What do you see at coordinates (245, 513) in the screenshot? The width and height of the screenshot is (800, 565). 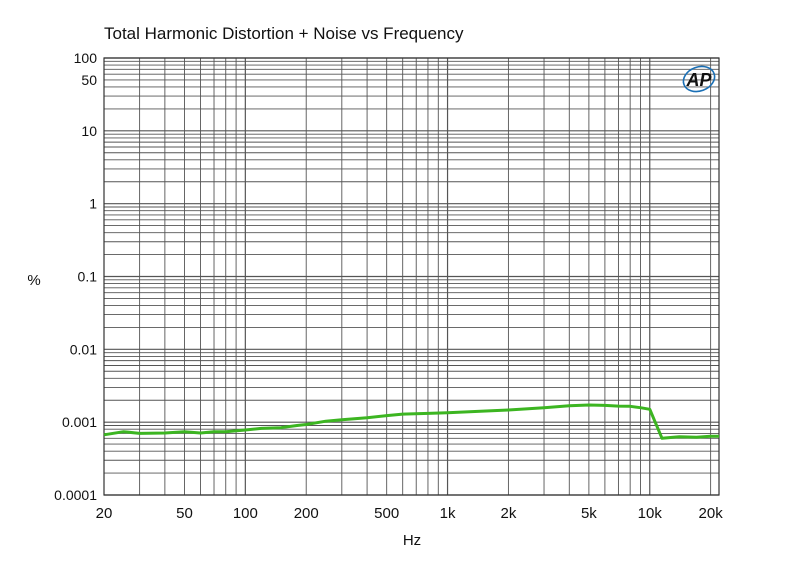 I see `x-tick-label: 100` at bounding box center [245, 513].